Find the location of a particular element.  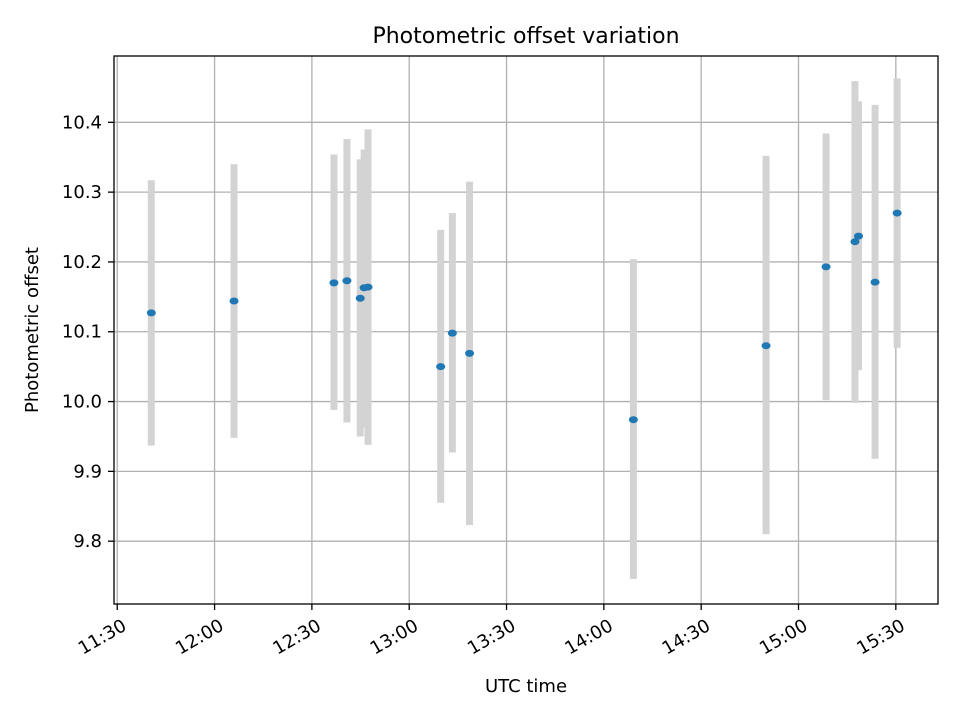

y-axis-ticks: 9.8 9.9 10.0 10.1 10.2 10.3 10.4 is located at coordinates (88, 332).